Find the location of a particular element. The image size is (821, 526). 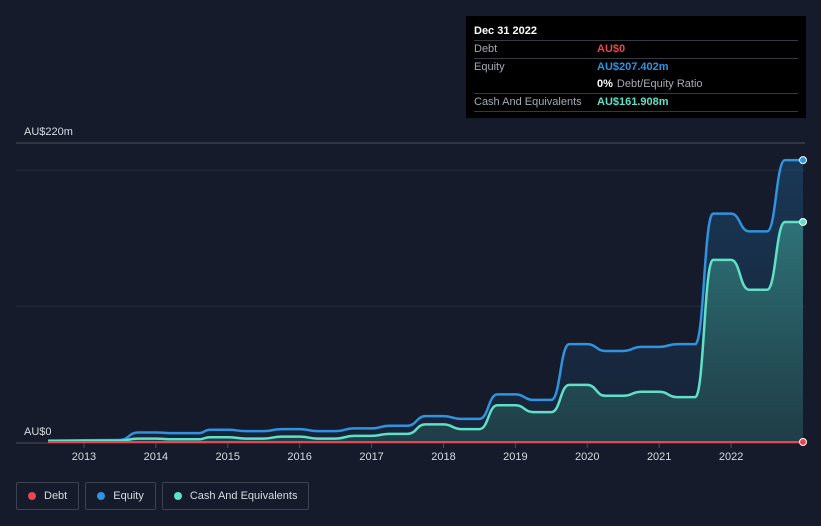

tooltip-ratio-value: 0% is located at coordinates (605, 84).